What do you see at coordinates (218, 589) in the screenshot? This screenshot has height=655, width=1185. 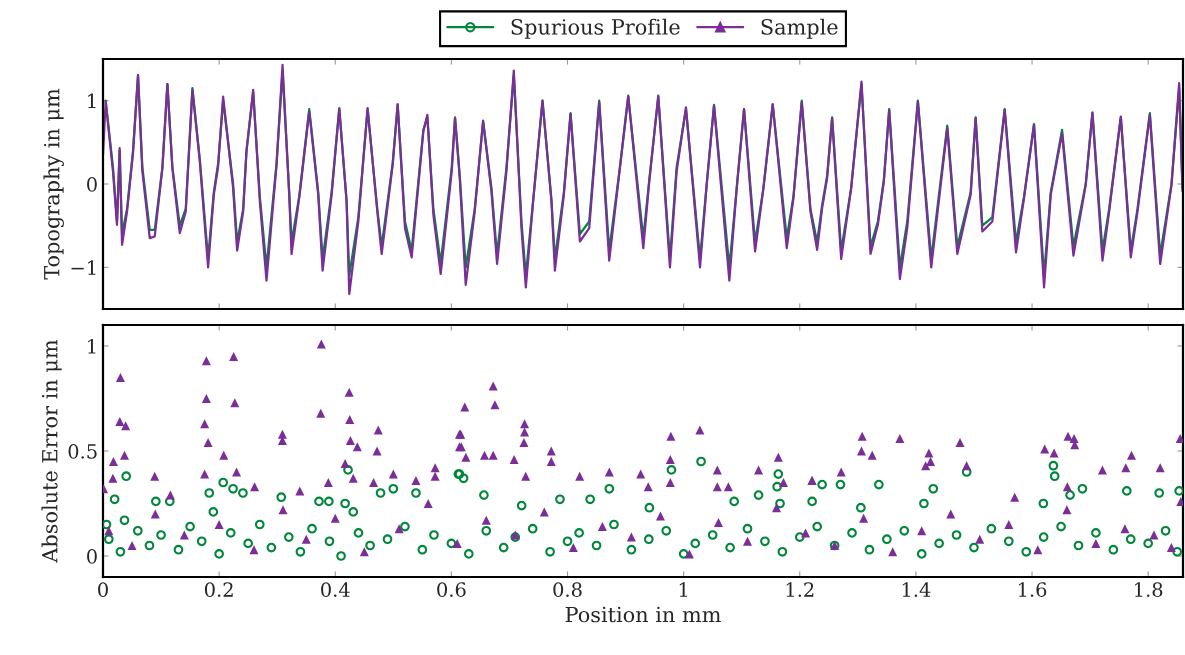 I see `x-tick-label: 0.2` at bounding box center [218, 589].